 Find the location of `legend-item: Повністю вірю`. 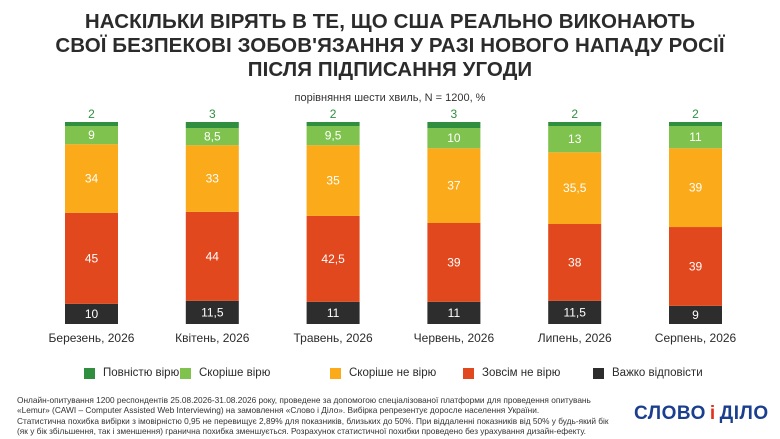

legend-item: Повністю вірю is located at coordinates (131, 373).